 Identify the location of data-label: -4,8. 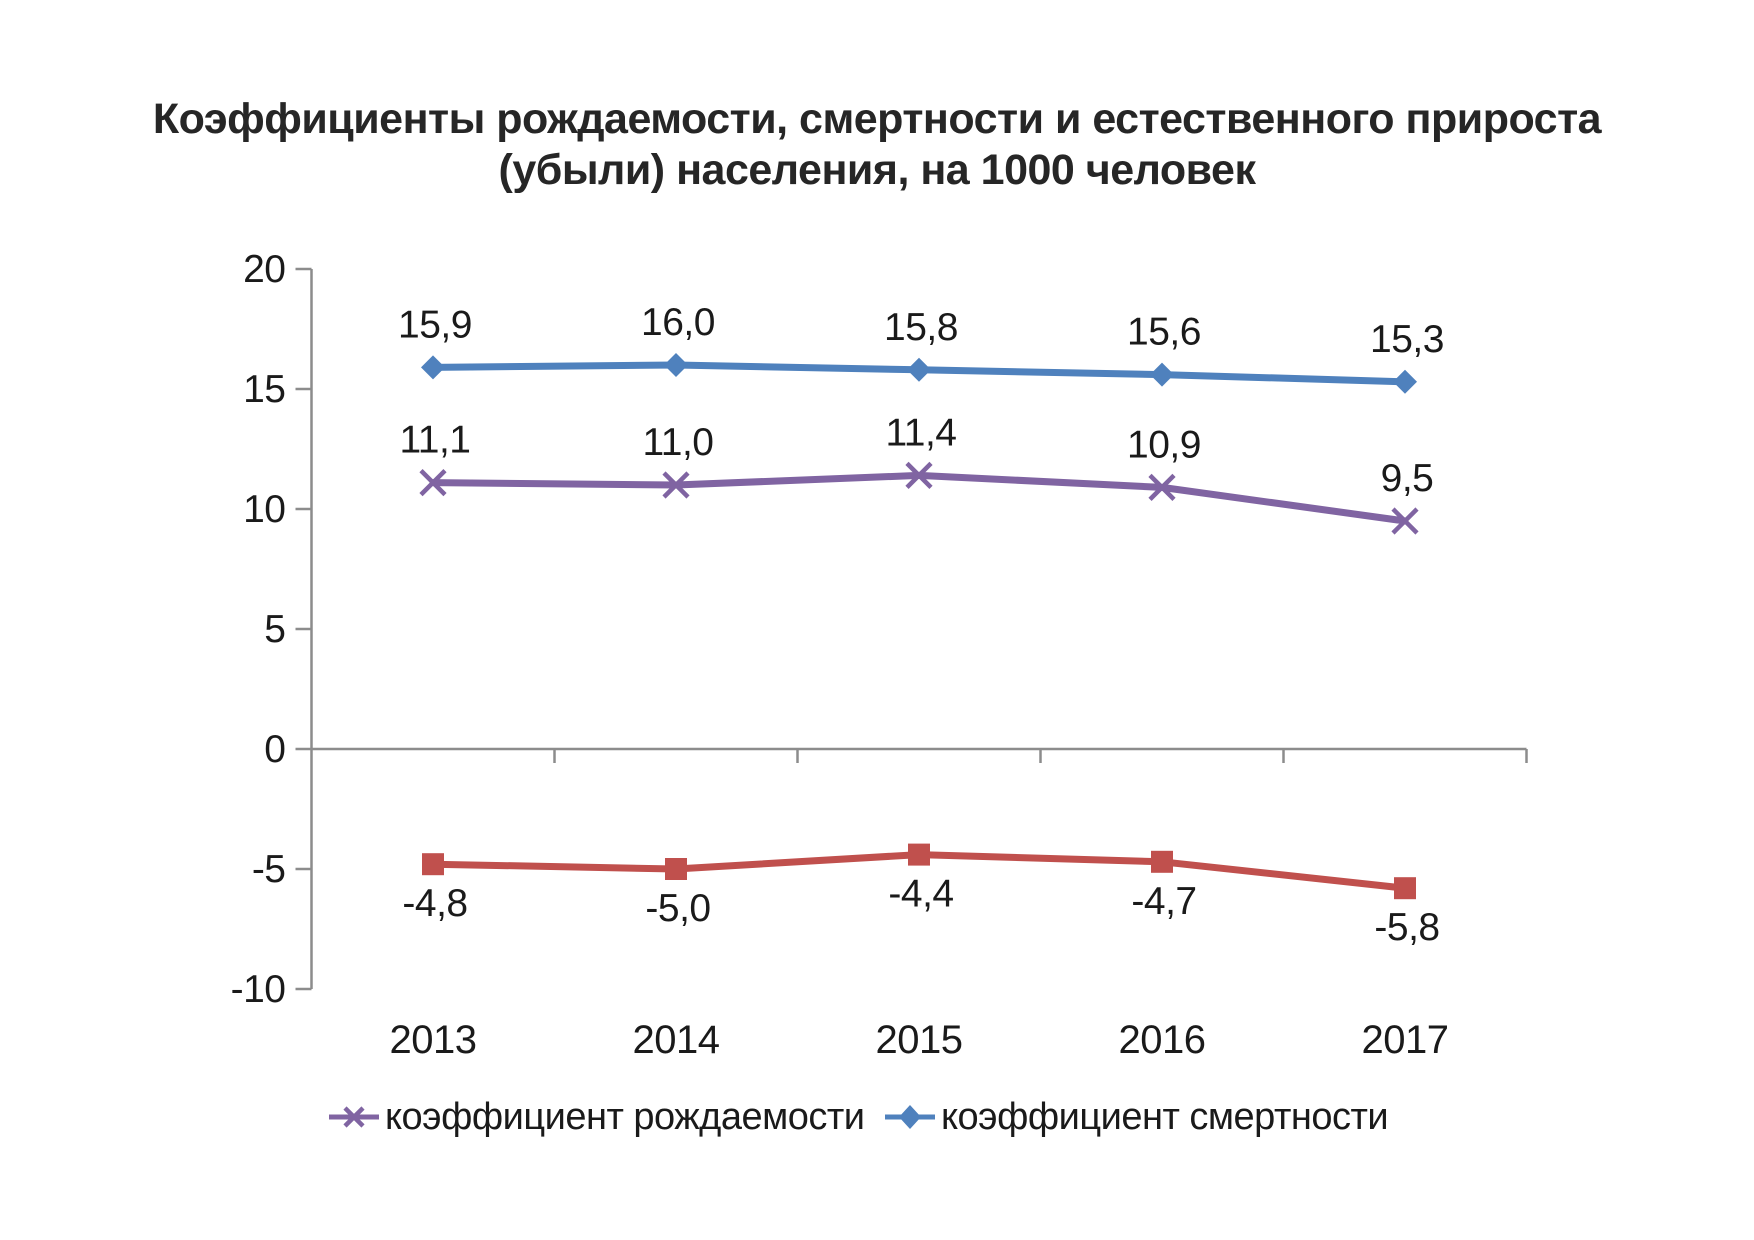
(434, 903).